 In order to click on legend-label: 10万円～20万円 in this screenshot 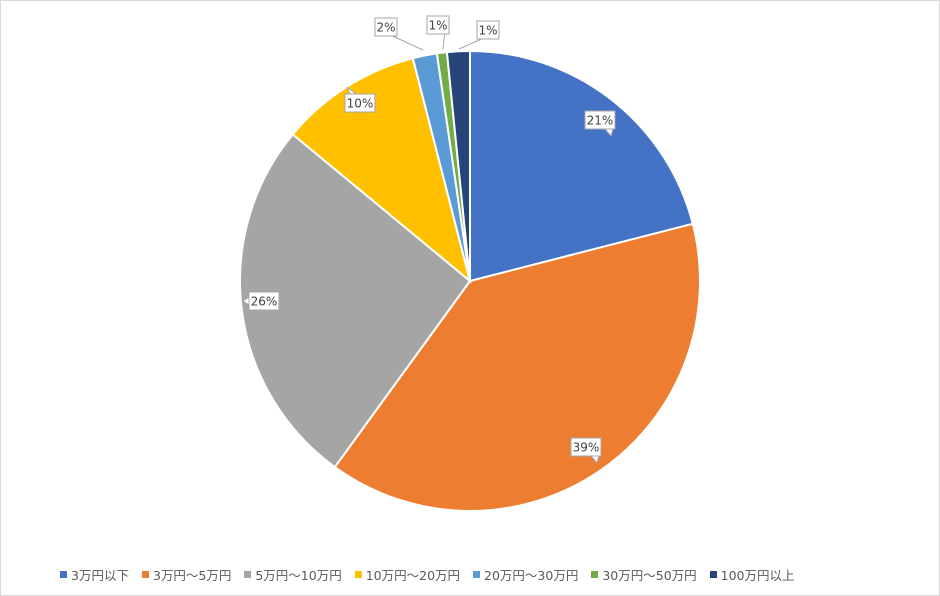, I will do `click(413, 575)`.